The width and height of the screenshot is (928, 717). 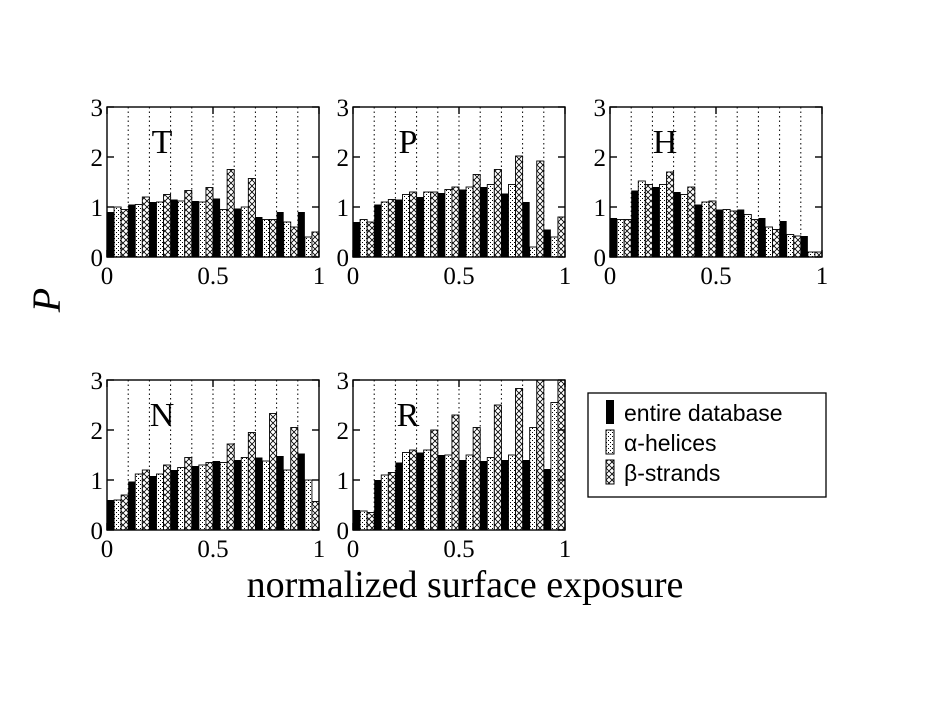 What do you see at coordinates (162, 415) in the screenshot?
I see `panel-label-n: N` at bounding box center [162, 415].